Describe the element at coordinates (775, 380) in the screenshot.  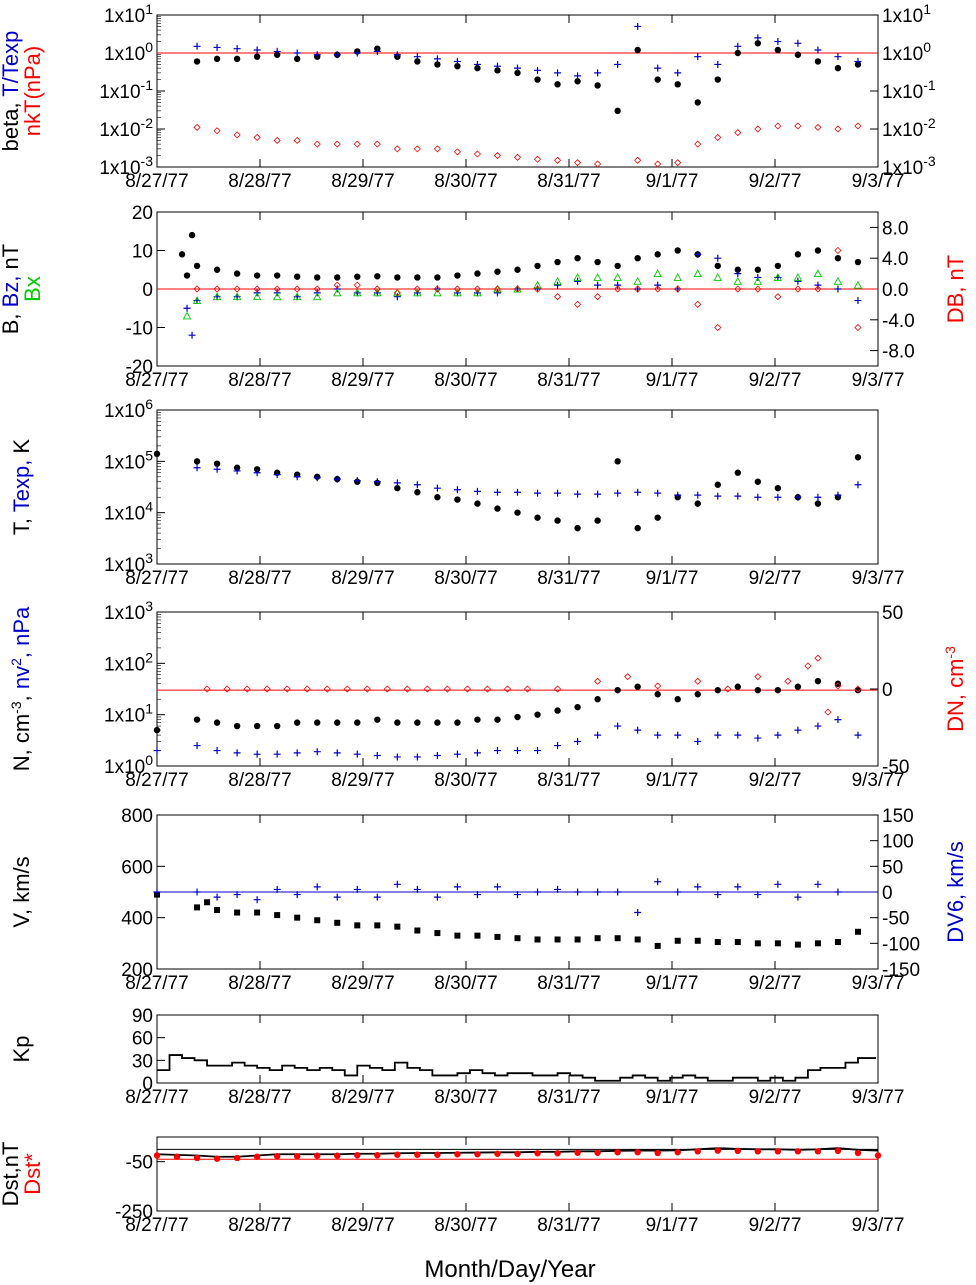
I see `x-tick-label: 9/2/77` at that location.